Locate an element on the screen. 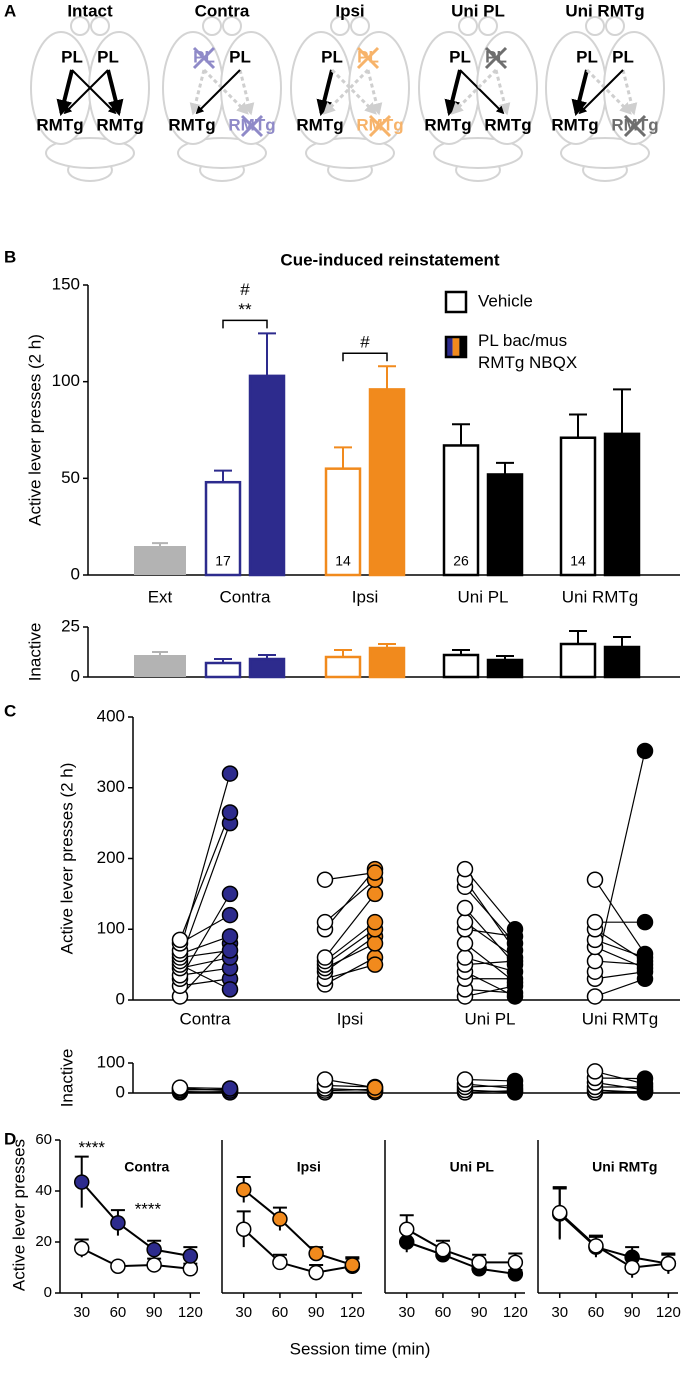 The width and height of the screenshot is (685, 1386). x-tick-label: Uni RMTg is located at coordinates (620, 1018).